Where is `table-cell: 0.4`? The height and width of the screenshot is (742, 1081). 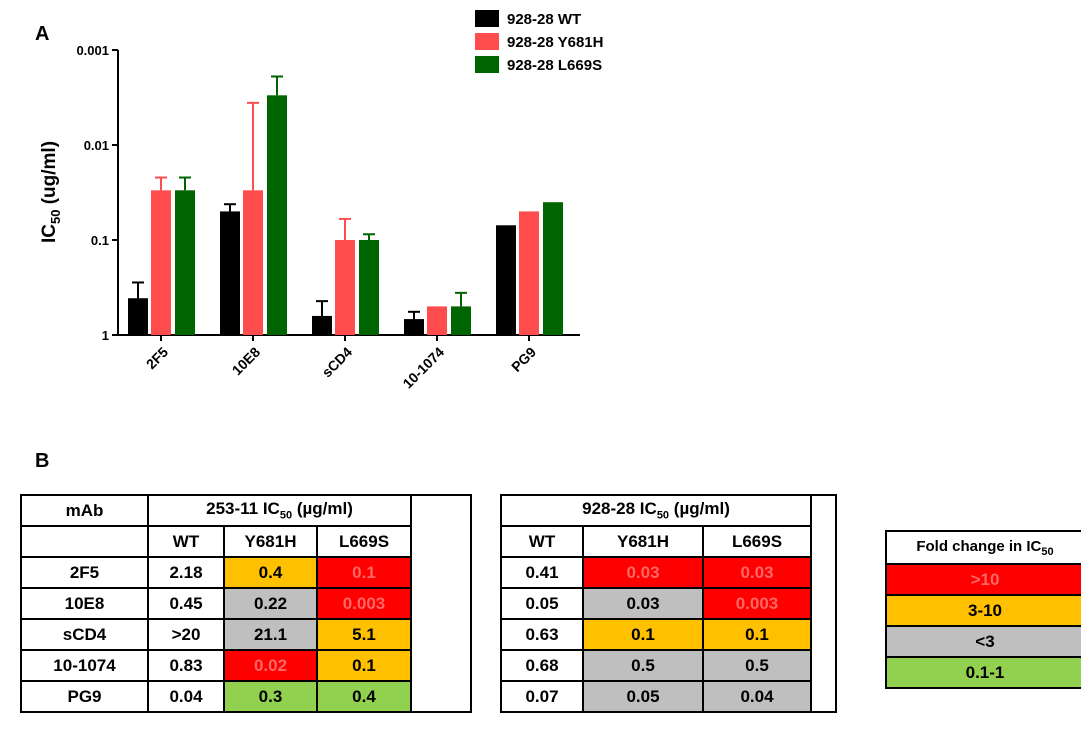 table-cell: 0.4 is located at coordinates (364, 696).